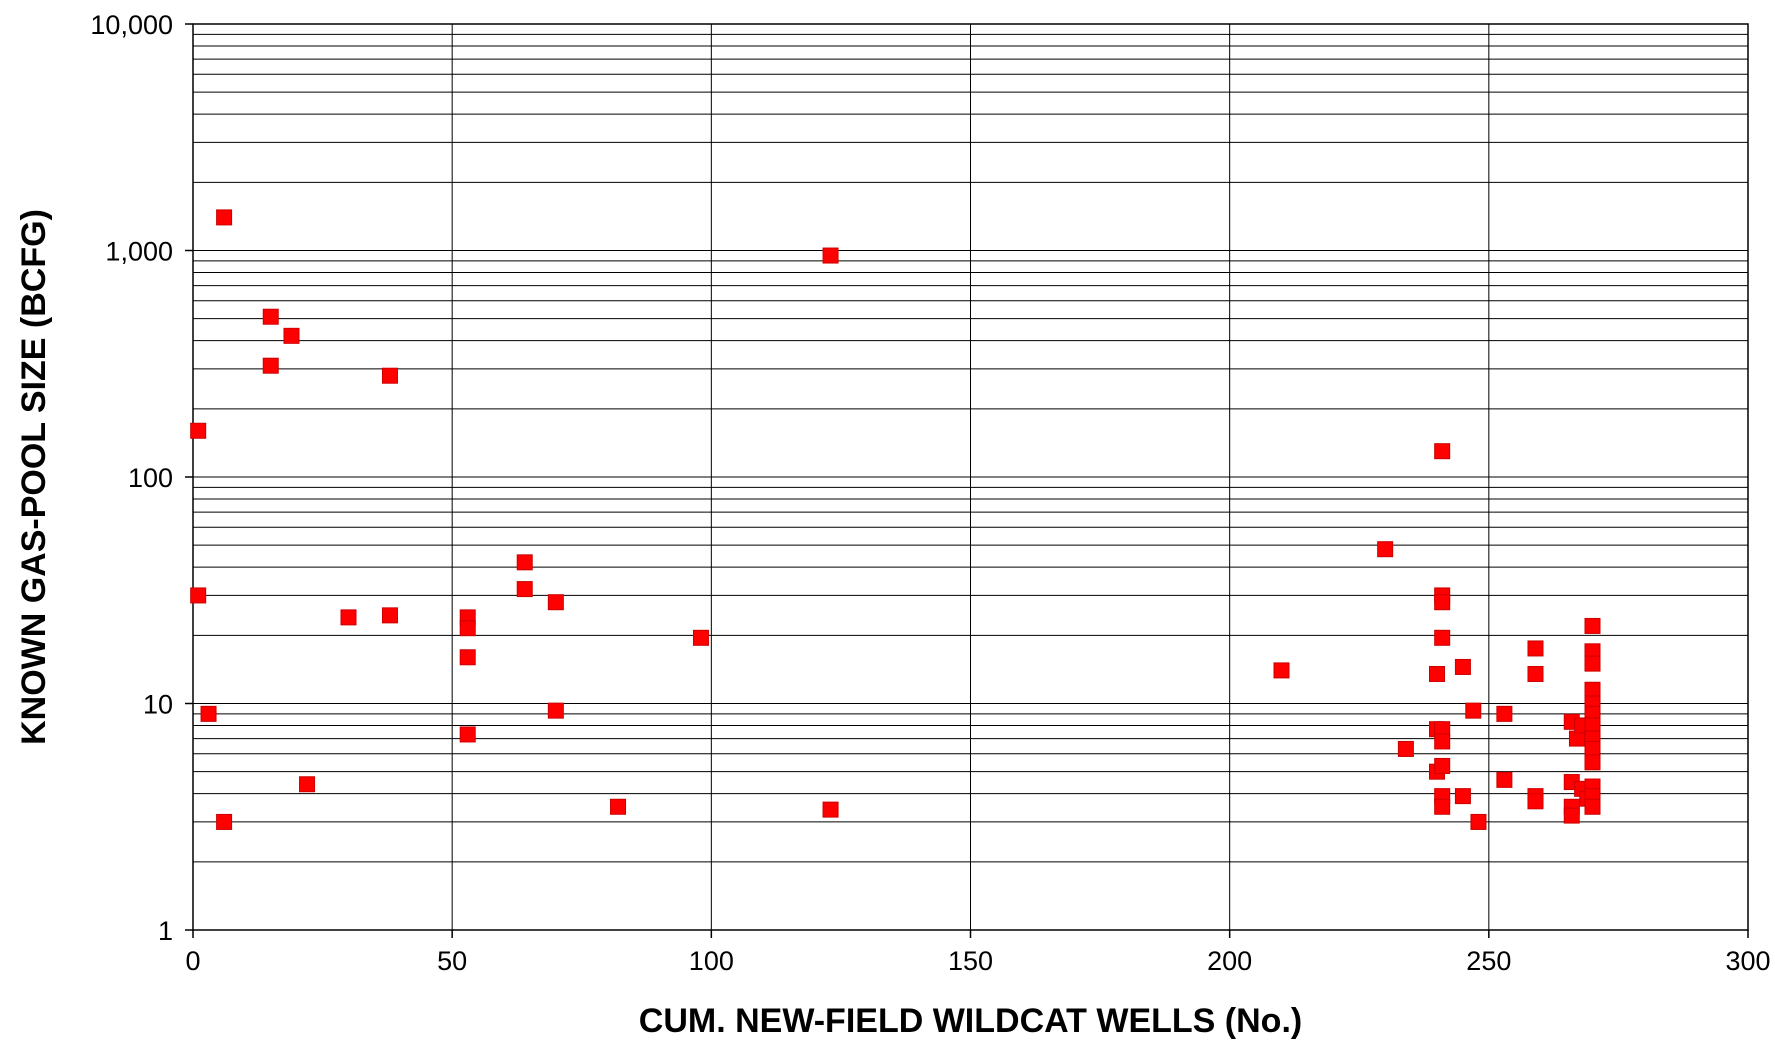 This screenshot has width=1775, height=1047. I want to click on x-tick-label: 0, so click(192, 961).